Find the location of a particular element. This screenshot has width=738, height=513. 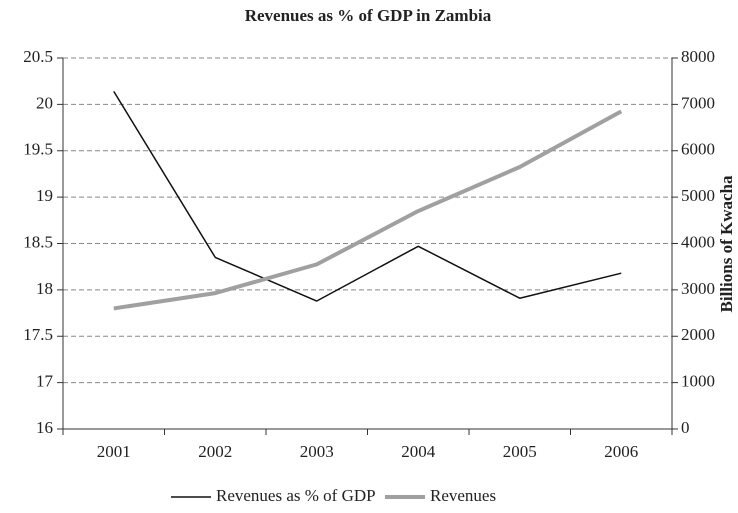

x-tick-label: 2005 is located at coordinates (520, 451).